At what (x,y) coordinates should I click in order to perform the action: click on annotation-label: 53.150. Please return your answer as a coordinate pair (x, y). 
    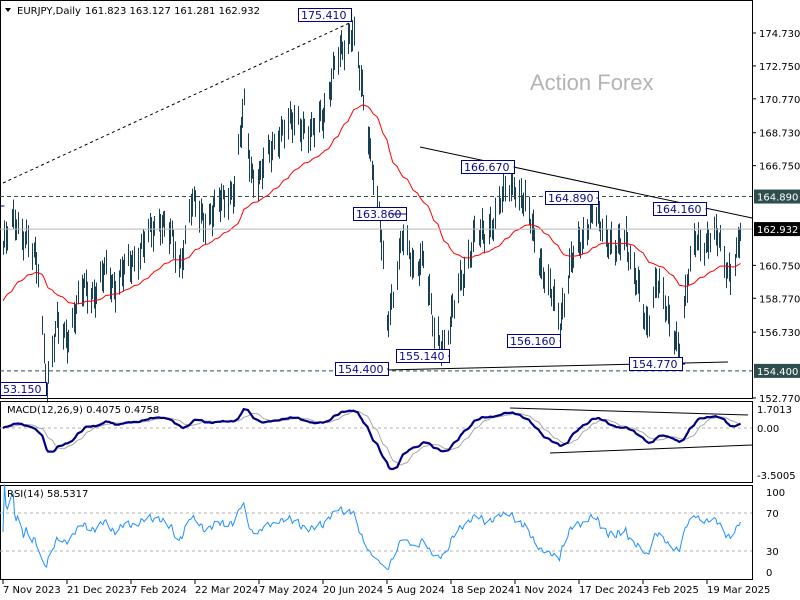
    Looking at the image, I should click on (22, 389).